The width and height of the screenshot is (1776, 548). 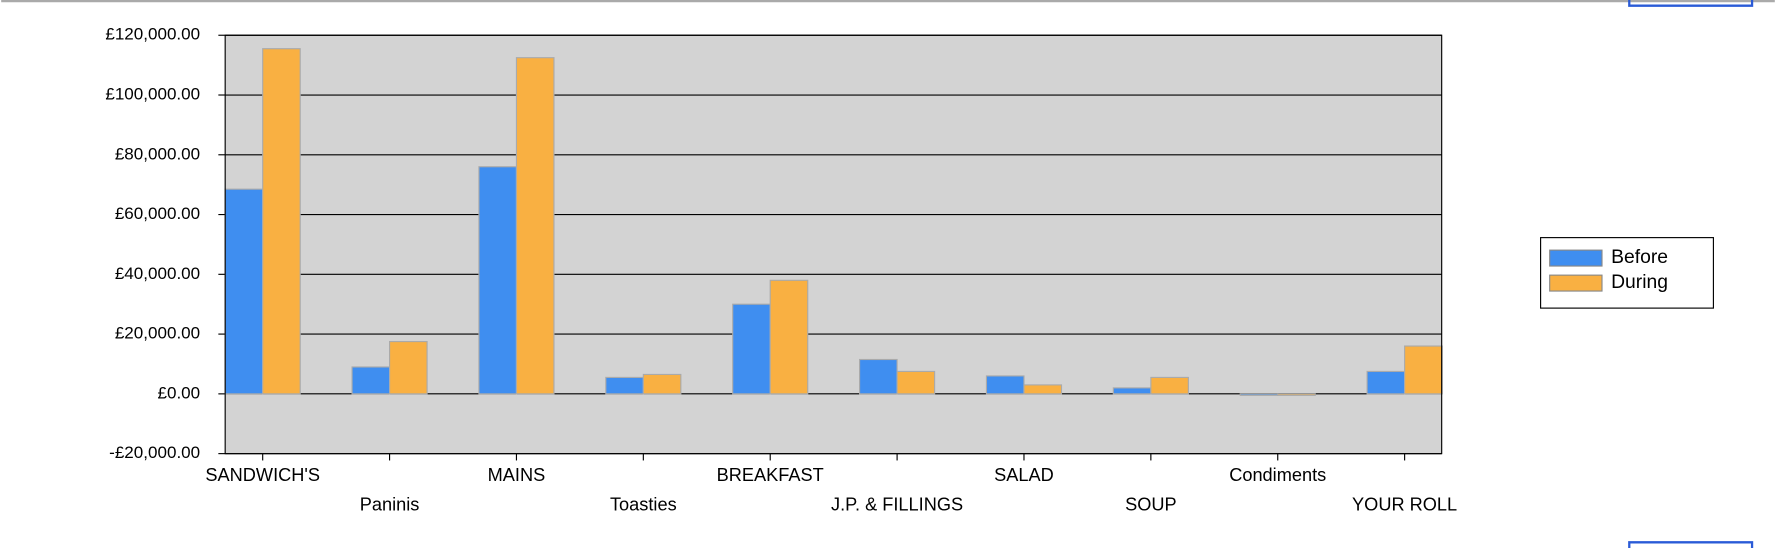 What do you see at coordinates (1639, 257) in the screenshot?
I see `legend-label: Before` at bounding box center [1639, 257].